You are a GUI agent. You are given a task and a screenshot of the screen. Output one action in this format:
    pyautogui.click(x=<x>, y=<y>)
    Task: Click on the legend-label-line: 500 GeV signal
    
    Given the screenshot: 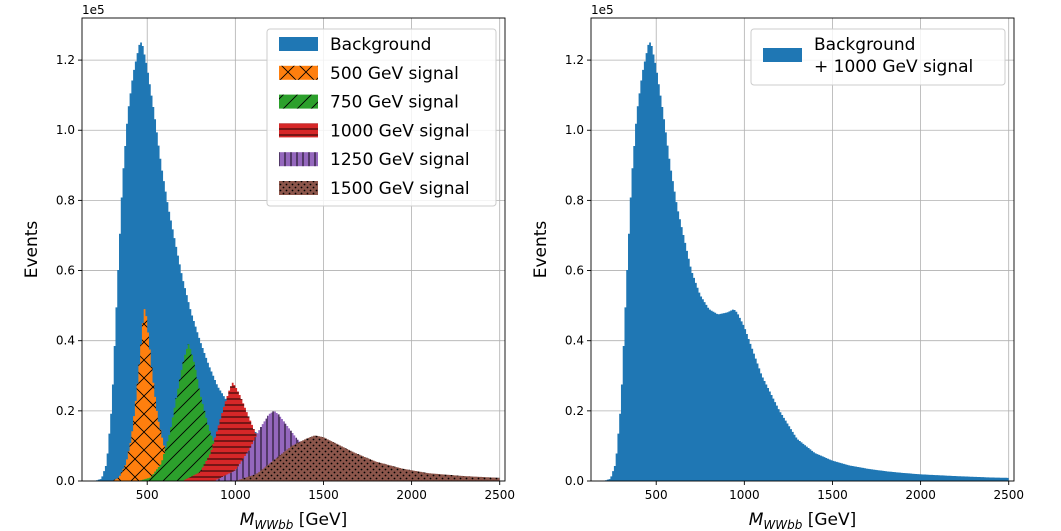 What is the action you would take?
    pyautogui.click(x=394, y=74)
    